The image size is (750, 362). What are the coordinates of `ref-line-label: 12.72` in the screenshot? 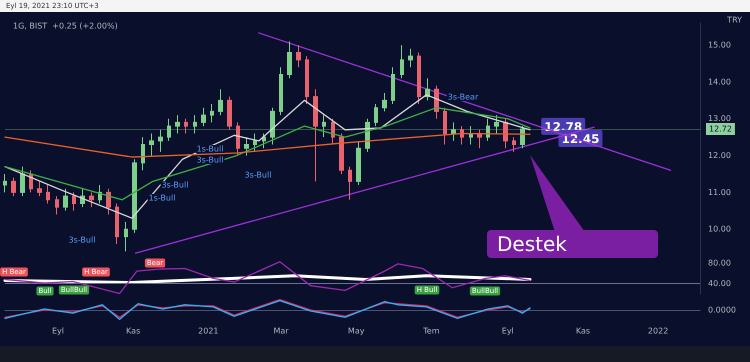 It's located at (720, 129).